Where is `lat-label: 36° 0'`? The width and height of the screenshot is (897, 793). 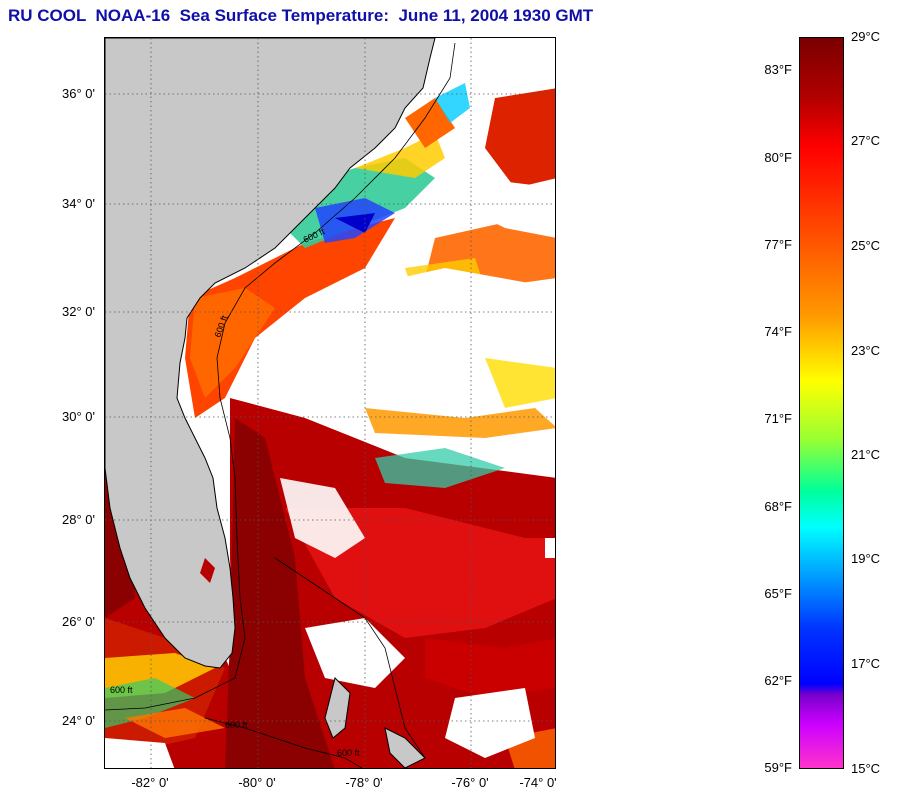
lat-label: 36° 0' is located at coordinates (78, 93).